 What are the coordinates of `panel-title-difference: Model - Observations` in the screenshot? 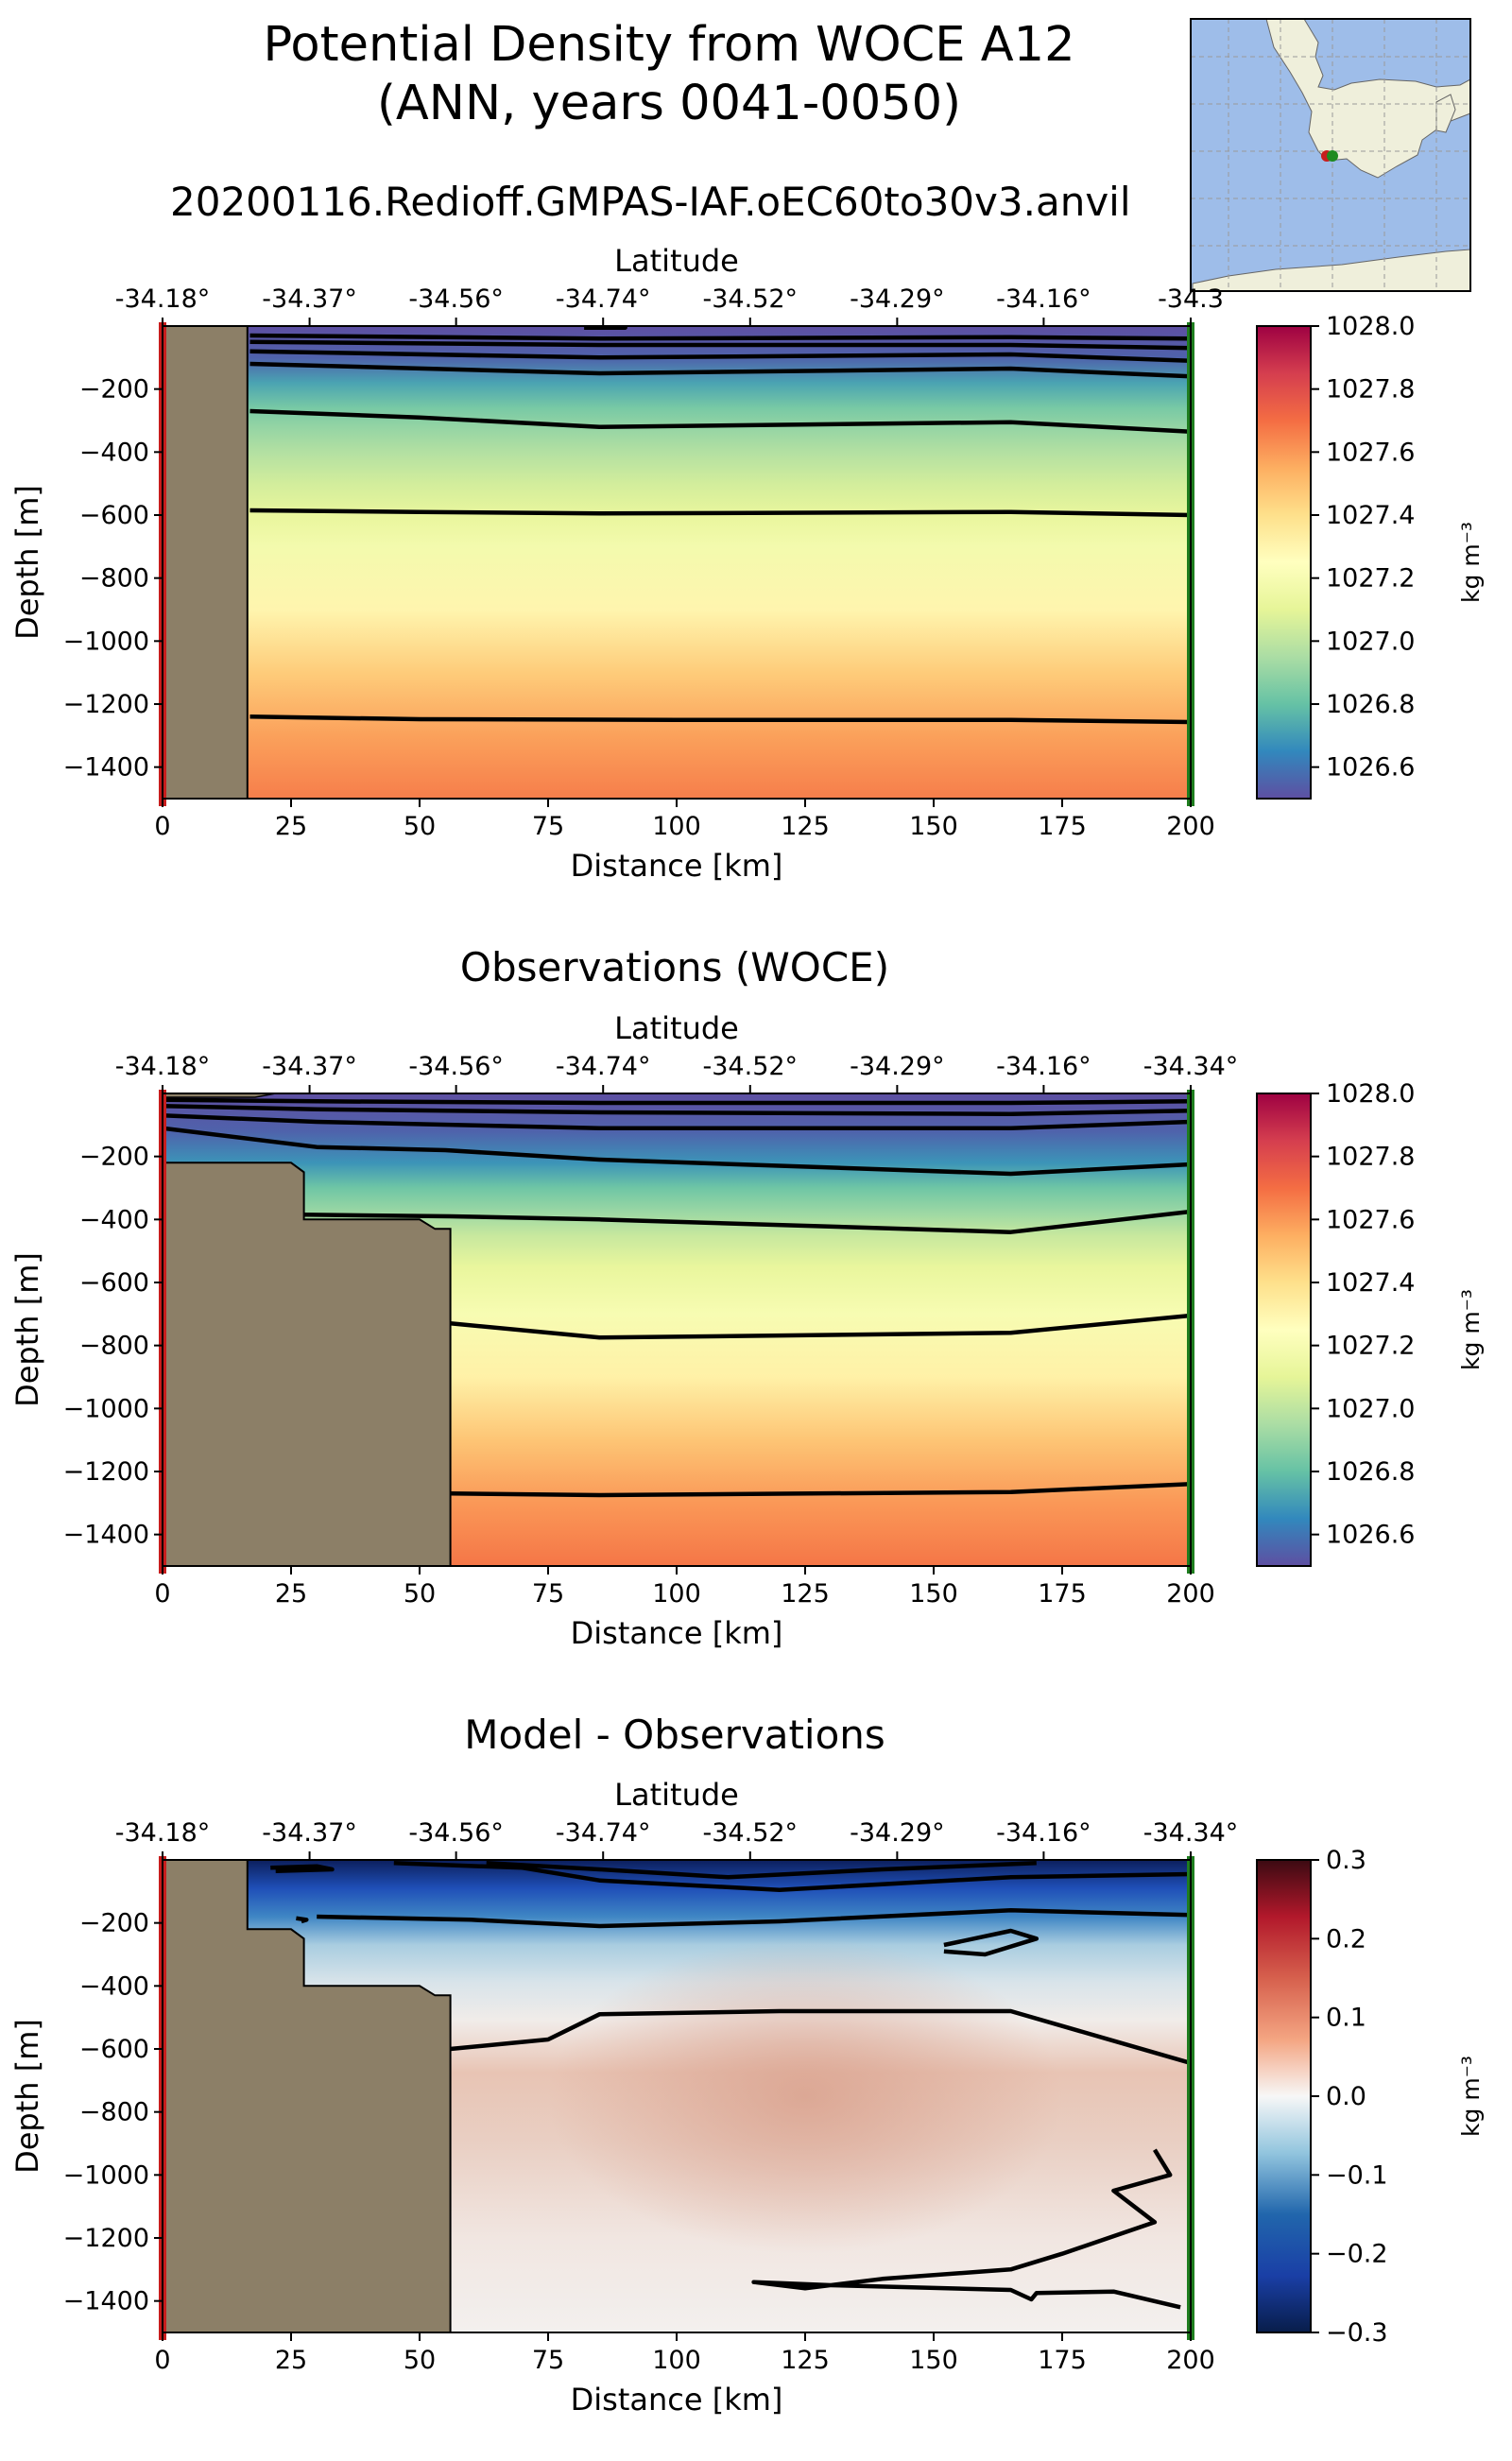 It's located at (674, 1735).